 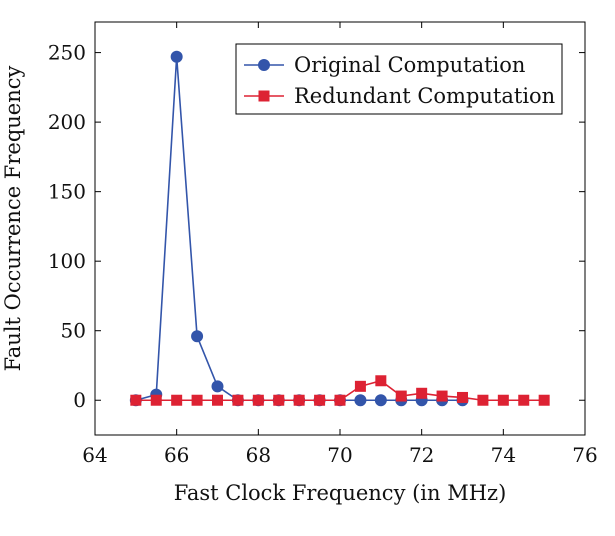 I want to click on y-tick-label: 250, so click(x=67, y=53).